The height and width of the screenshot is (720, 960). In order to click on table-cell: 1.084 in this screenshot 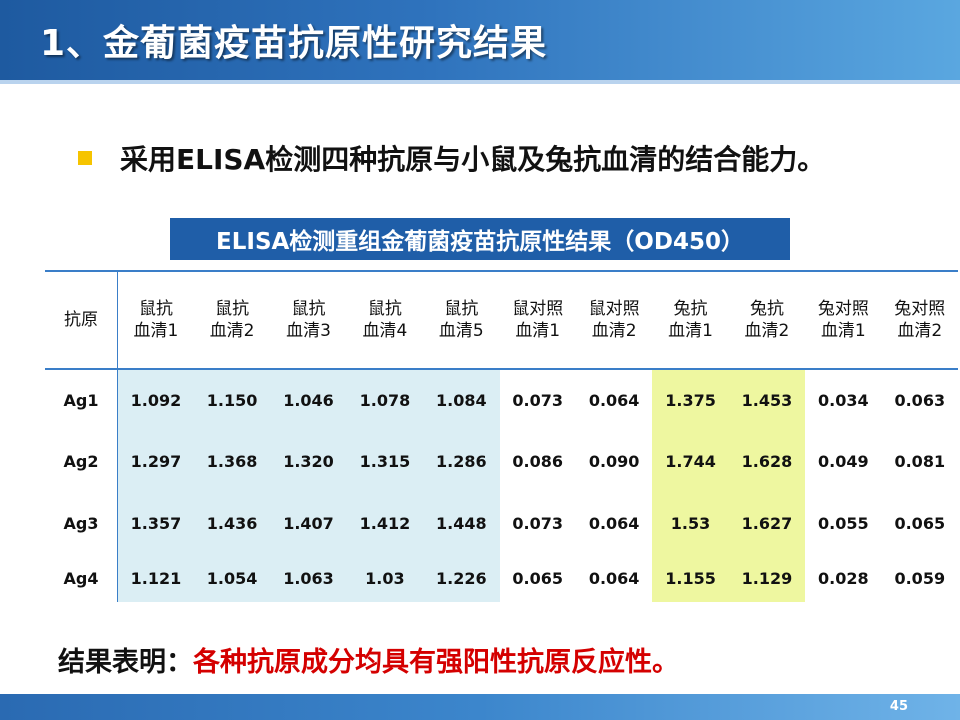, I will do `click(461, 399)`.